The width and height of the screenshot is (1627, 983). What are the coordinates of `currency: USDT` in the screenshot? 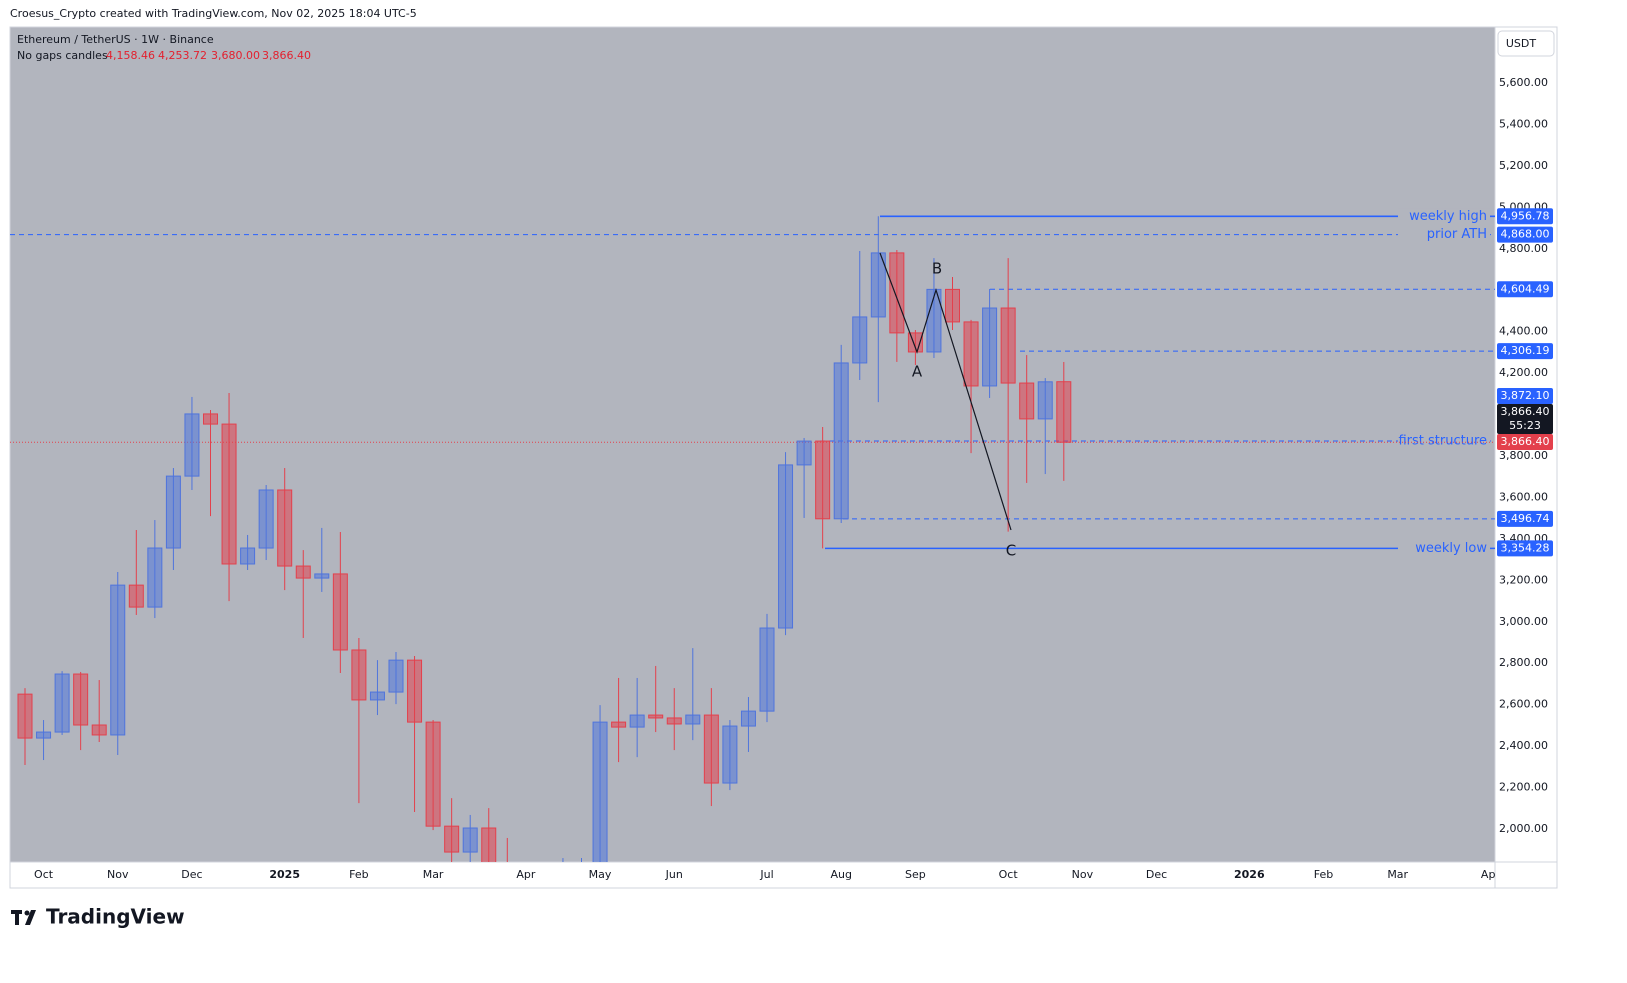 It's located at (1521, 43).